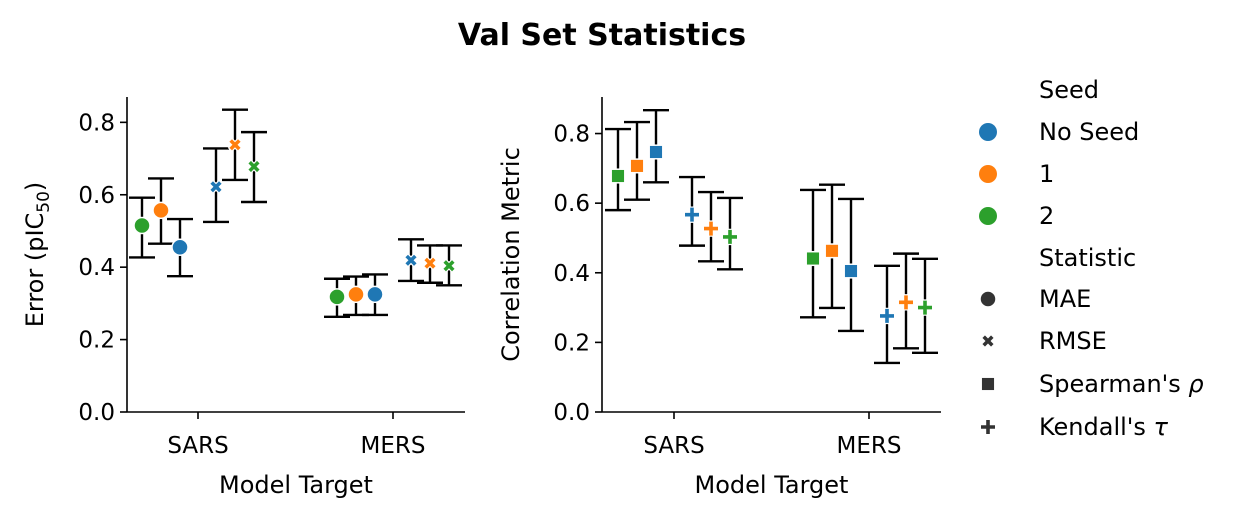 The height and width of the screenshot is (520, 1255). What do you see at coordinates (511, 254) in the screenshot?
I see `y-axis-label: Correlation Metric` at bounding box center [511, 254].